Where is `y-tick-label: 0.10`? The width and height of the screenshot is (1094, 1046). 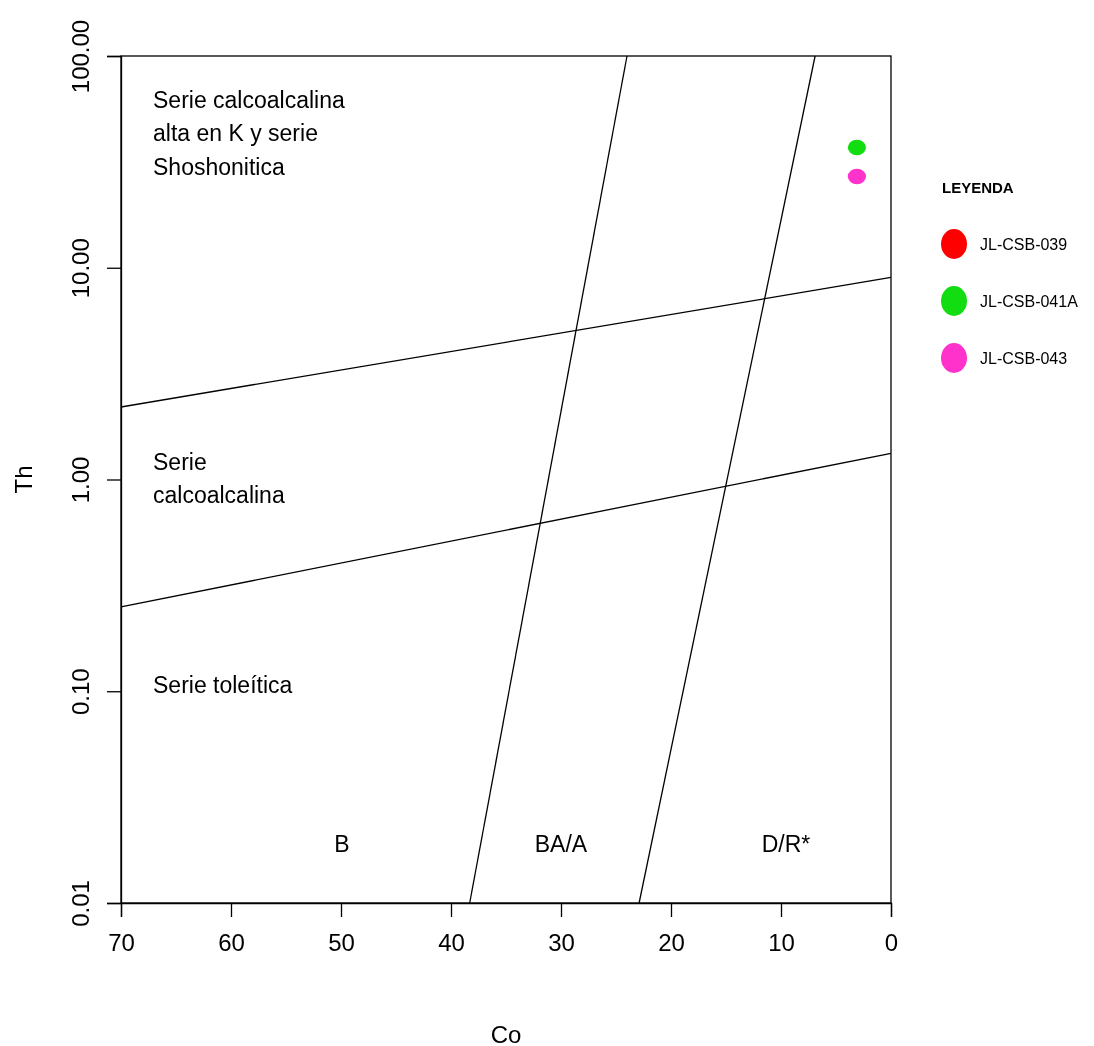
y-tick-label: 0.10 is located at coordinates (80, 692).